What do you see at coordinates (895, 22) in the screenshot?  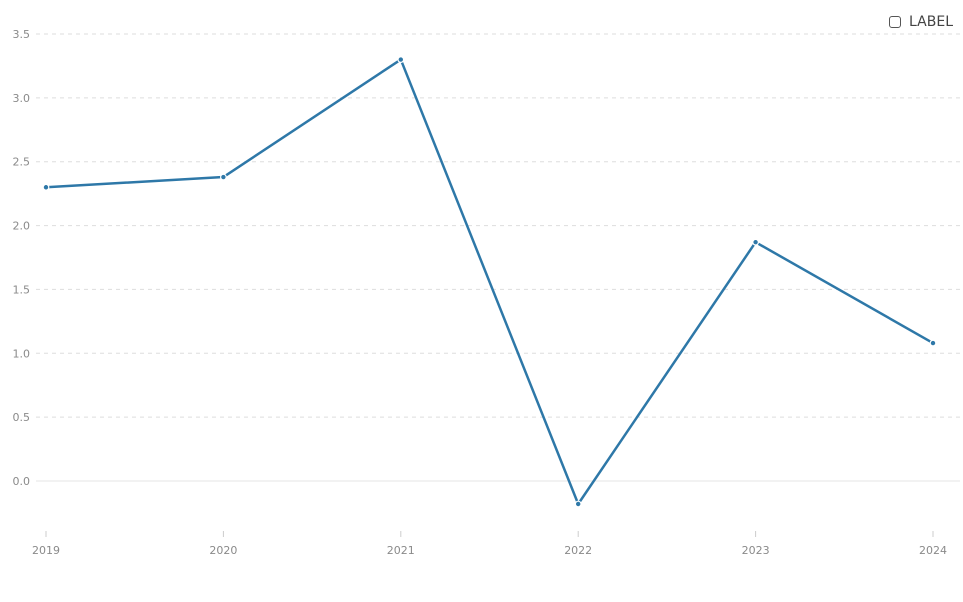 I see `legend-checkbox` at bounding box center [895, 22].